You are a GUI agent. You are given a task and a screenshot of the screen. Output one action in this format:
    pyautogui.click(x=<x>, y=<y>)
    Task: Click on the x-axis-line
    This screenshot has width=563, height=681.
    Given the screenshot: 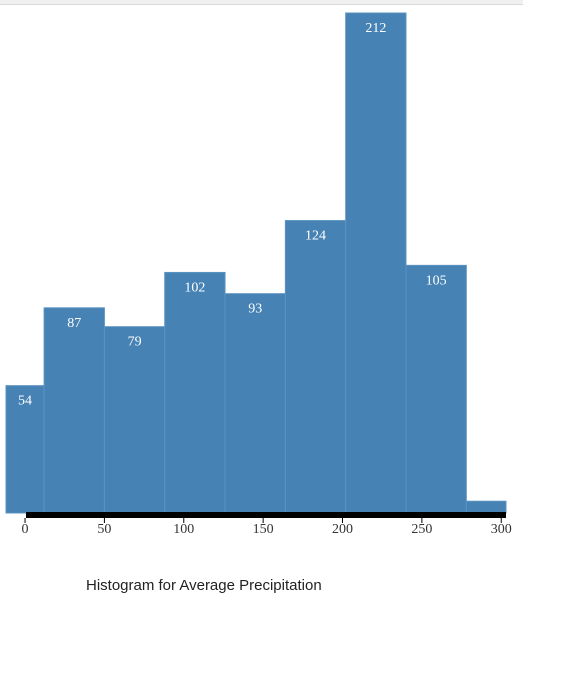 What is the action you would take?
    pyautogui.click(x=266, y=515)
    